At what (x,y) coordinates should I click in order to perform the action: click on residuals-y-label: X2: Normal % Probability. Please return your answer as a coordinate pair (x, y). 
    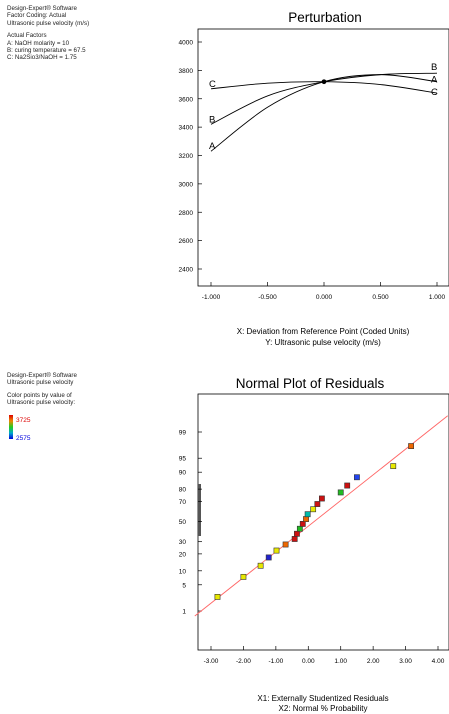
    Looking at the image, I should click on (323, 708).